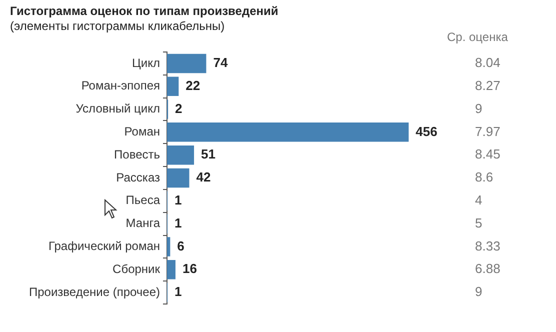  Describe the element at coordinates (203, 177) in the screenshot. I see `data-label: 42` at that location.